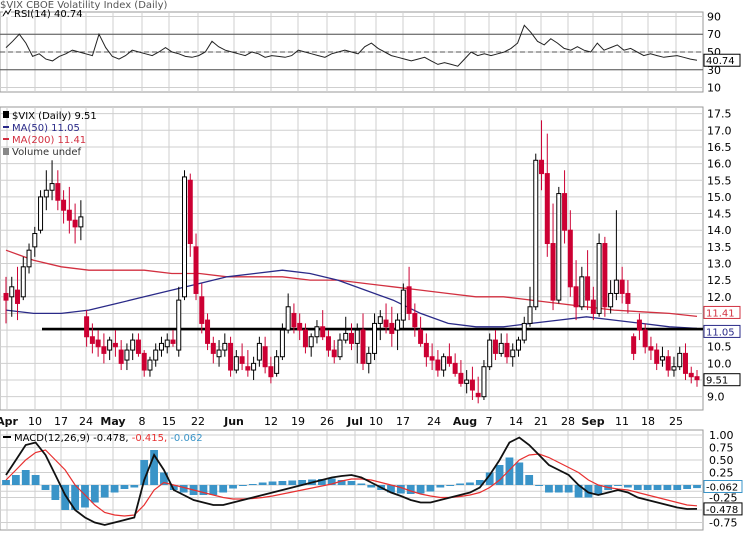 Image resolution: width=746 pixels, height=543 pixels. Describe the element at coordinates (6, 114) in the screenshot. I see `vix-legend-icon` at that location.